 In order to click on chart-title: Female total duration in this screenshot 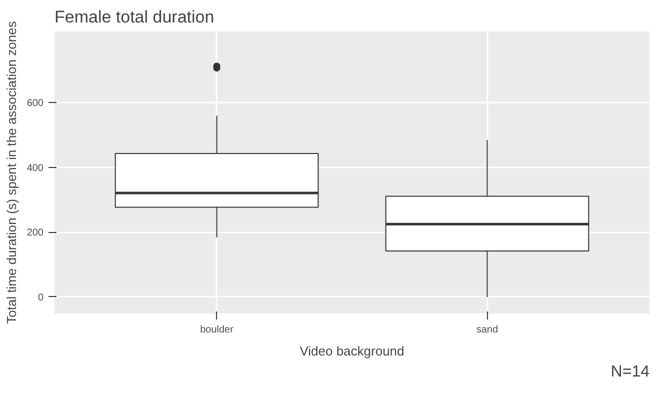, I will do `click(134, 17)`.